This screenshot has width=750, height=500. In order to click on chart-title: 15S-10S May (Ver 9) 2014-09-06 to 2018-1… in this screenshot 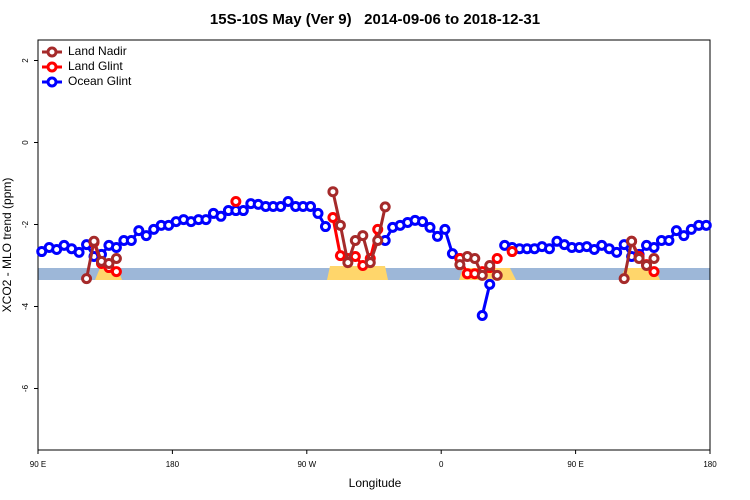, I will do `click(375, 19)`.